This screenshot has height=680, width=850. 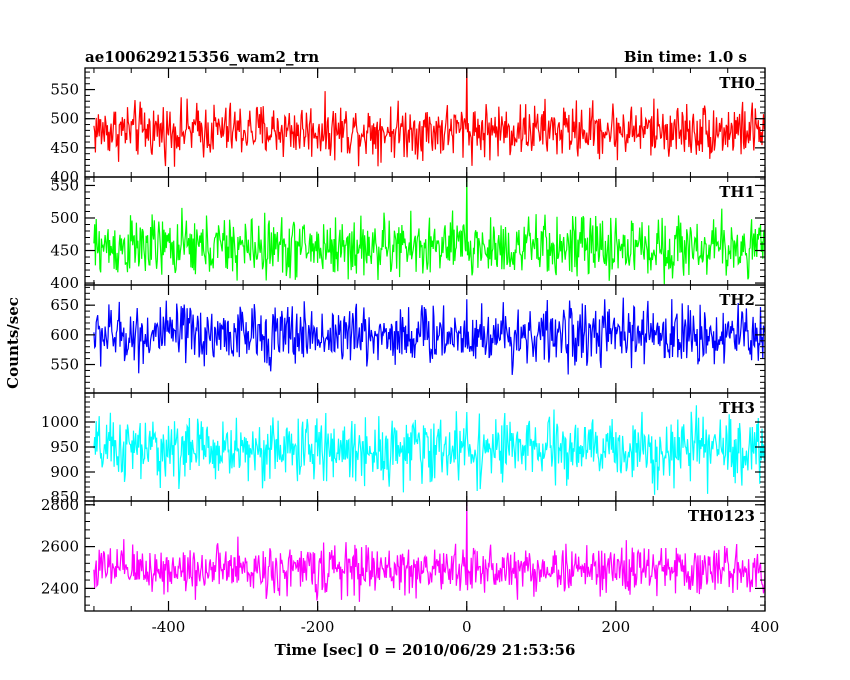 I want to click on series-line-th2, so click(x=429, y=336).